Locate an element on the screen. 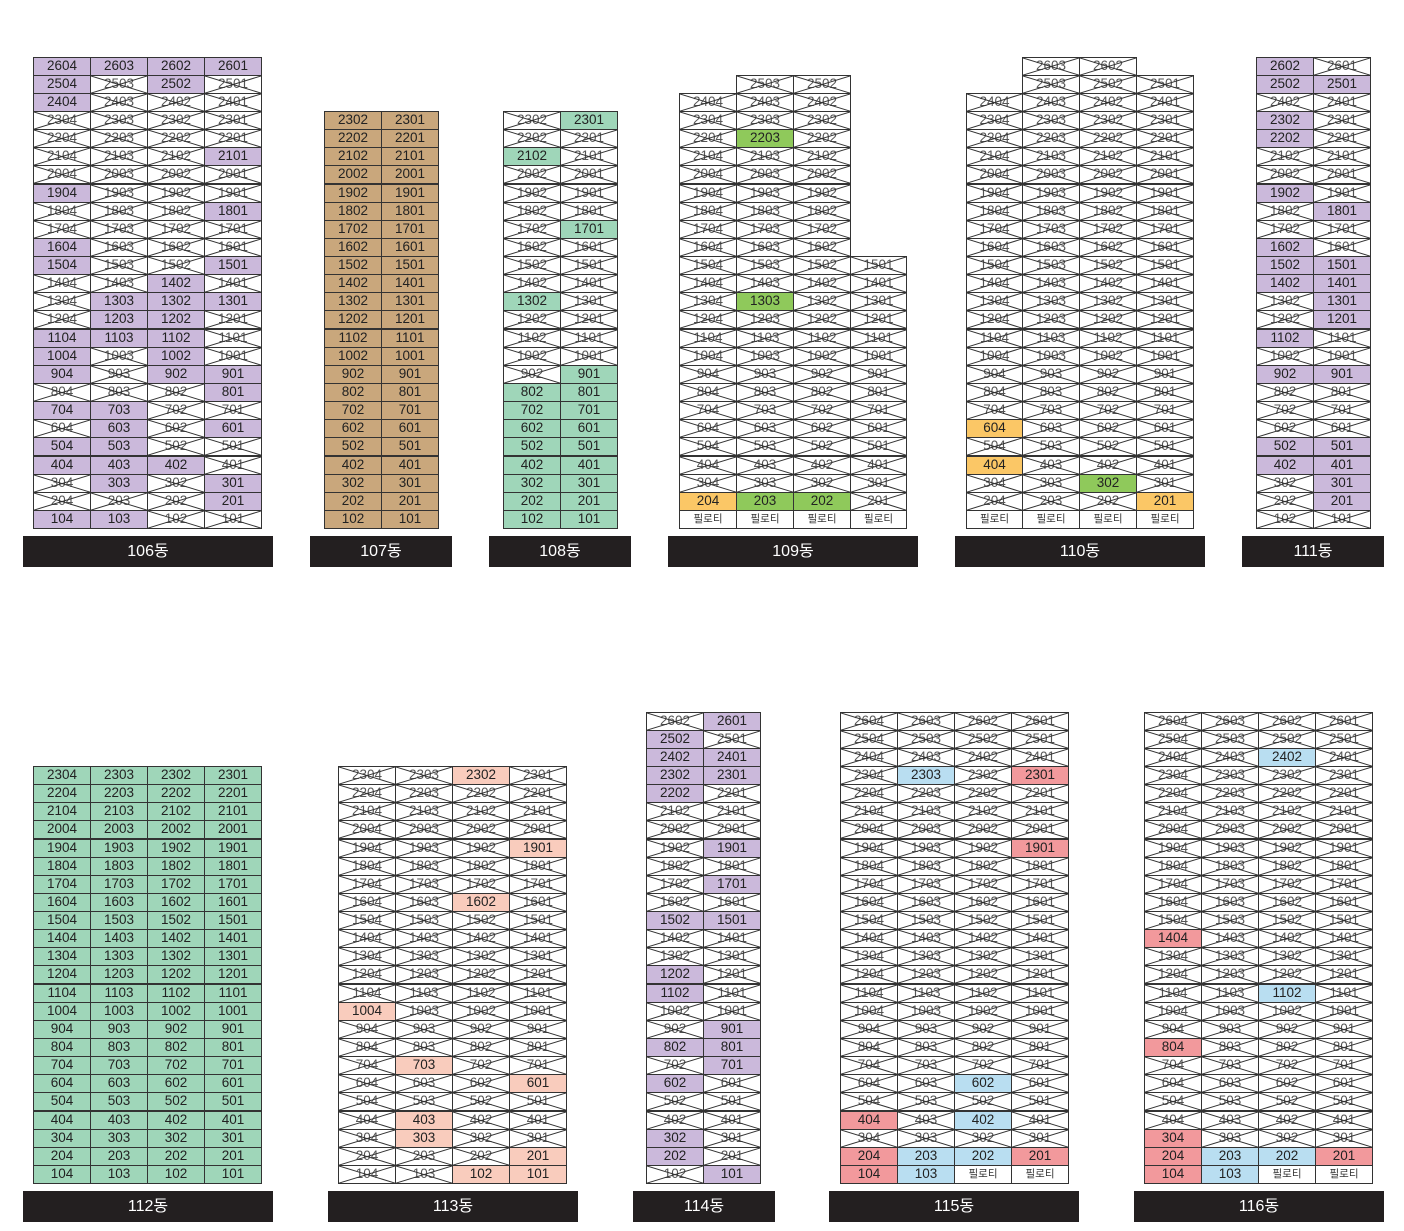 The image size is (1404, 1231). unit-available: 2602 is located at coordinates (1285, 66).